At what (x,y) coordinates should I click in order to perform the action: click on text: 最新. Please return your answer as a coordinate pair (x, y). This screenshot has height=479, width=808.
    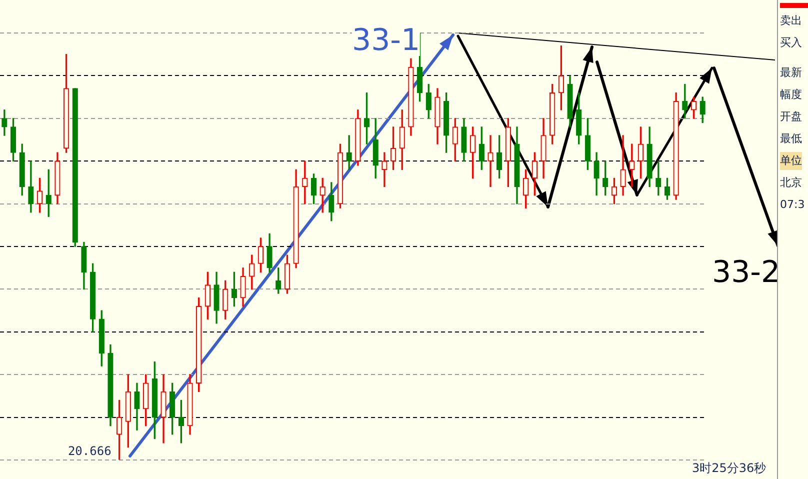
    Looking at the image, I should click on (791, 73).